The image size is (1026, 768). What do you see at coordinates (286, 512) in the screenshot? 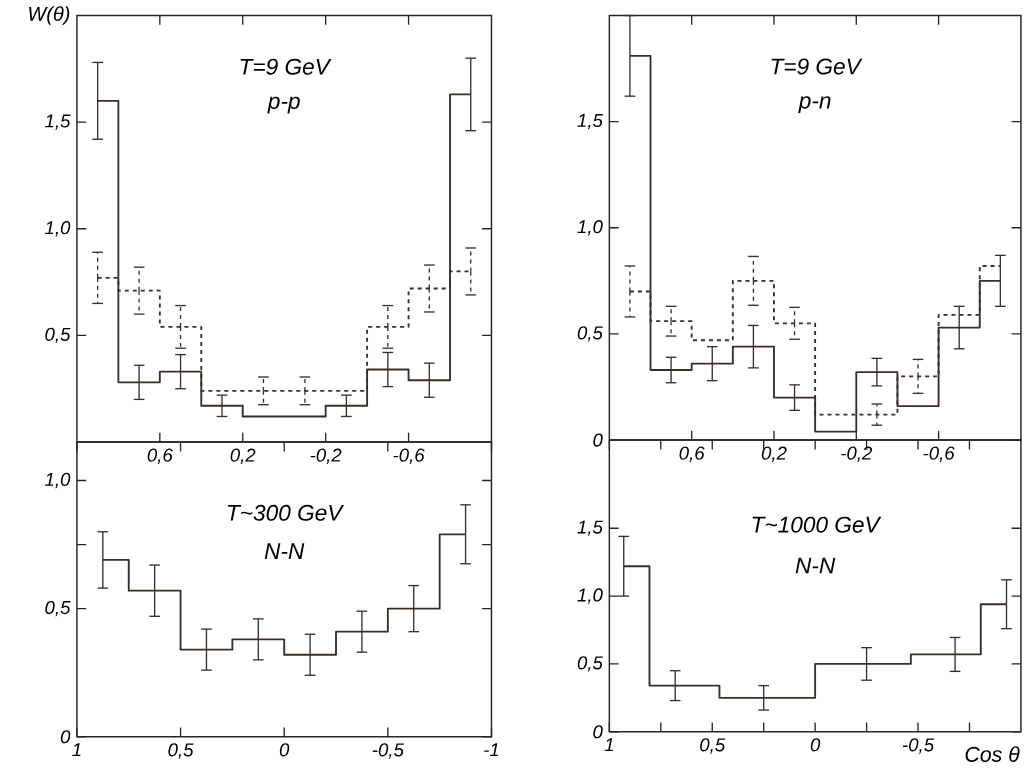
I see `text: T~300 GeV` at bounding box center [286, 512].